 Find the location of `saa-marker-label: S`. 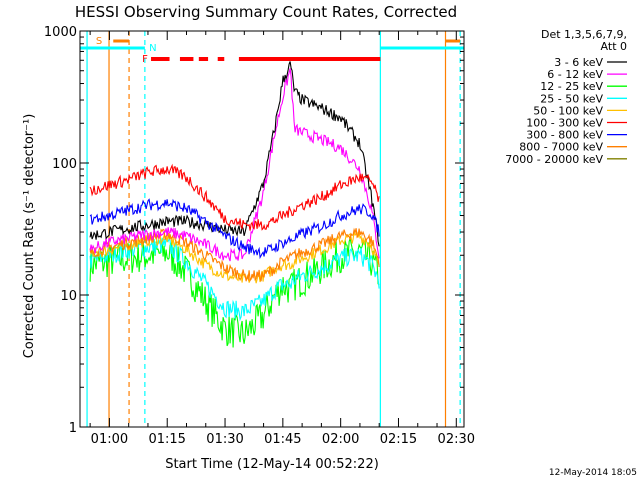

saa-marker-label: S is located at coordinates (99, 41).